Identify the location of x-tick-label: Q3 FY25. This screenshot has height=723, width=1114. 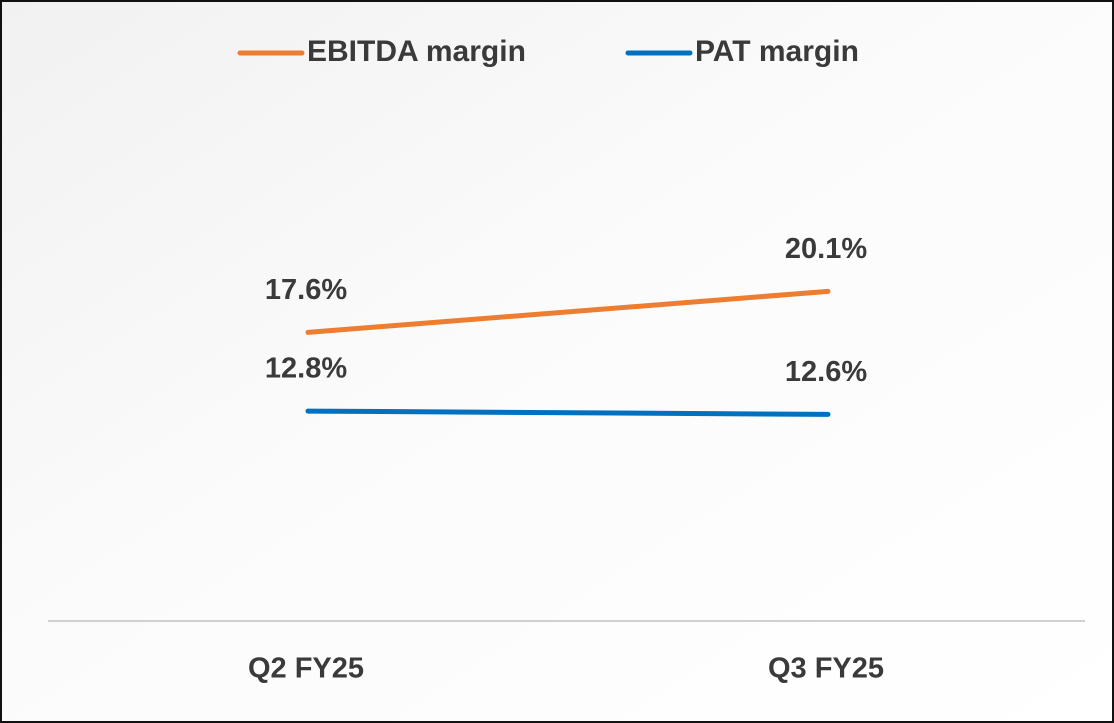
(826, 669).